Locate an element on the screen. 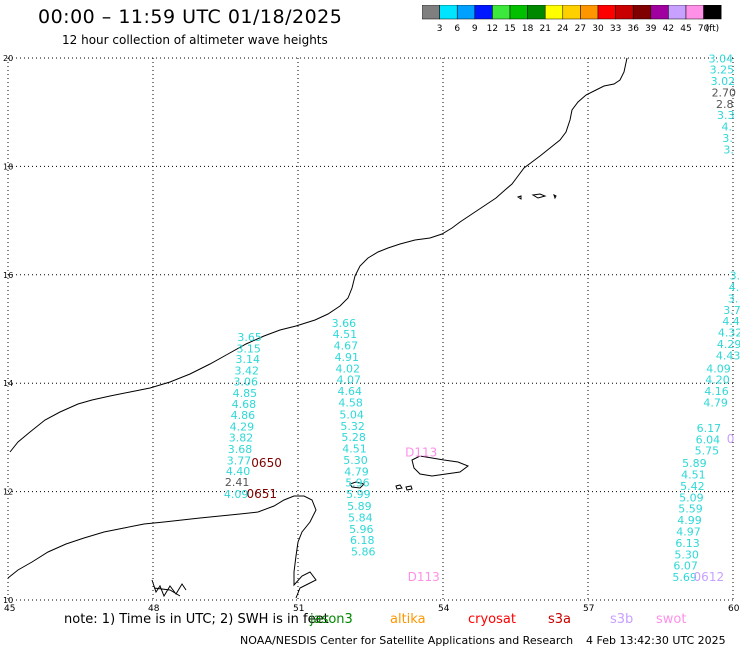 The image size is (740, 650). pass-id-label: 0 is located at coordinates (731, 439).